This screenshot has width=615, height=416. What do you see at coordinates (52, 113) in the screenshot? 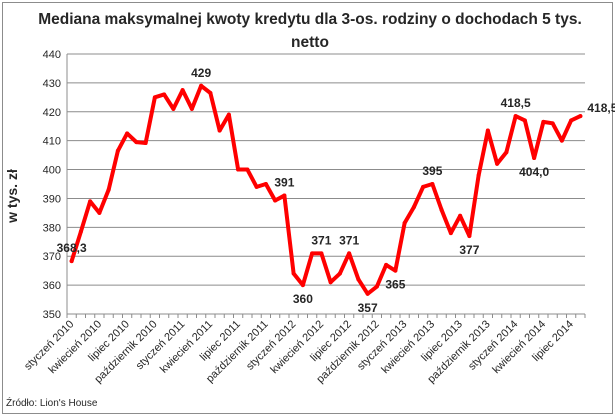
I see `y-tick-label: 420` at bounding box center [52, 113].